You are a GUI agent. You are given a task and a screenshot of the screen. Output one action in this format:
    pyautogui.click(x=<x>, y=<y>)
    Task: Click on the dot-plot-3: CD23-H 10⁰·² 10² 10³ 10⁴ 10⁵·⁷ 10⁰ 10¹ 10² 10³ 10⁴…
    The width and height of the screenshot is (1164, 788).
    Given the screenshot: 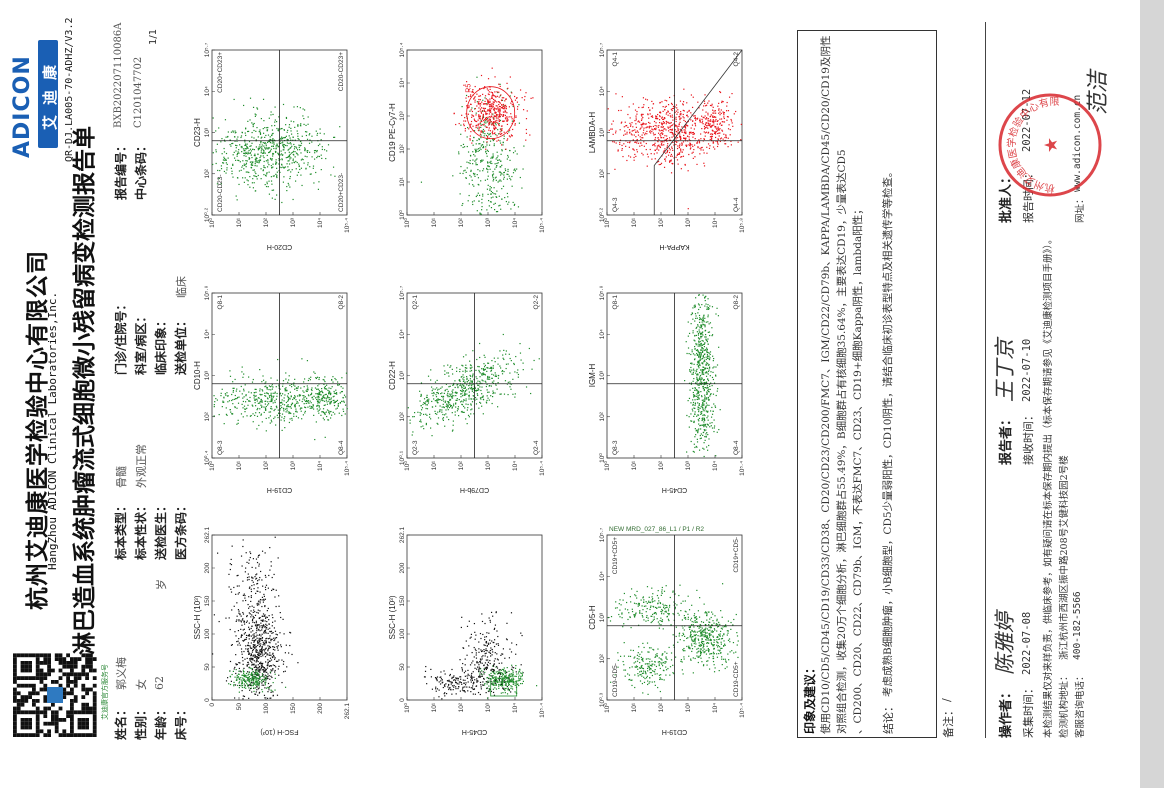 What is the action you would take?
    pyautogui.click(x=272, y=146)
    